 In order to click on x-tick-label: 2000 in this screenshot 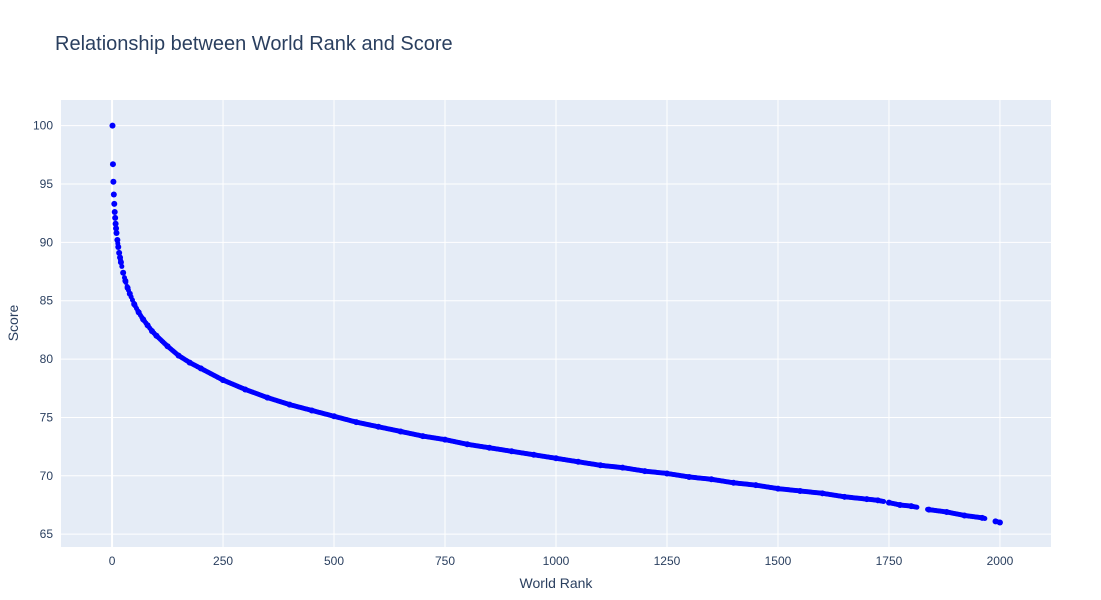, I will do `click(1000, 561)`.